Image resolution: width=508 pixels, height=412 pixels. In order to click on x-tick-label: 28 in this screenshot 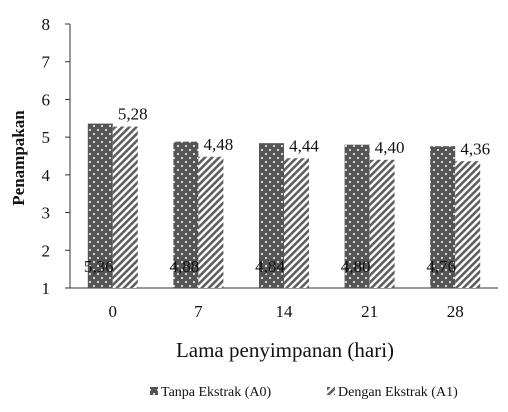, I will do `click(455, 311)`.